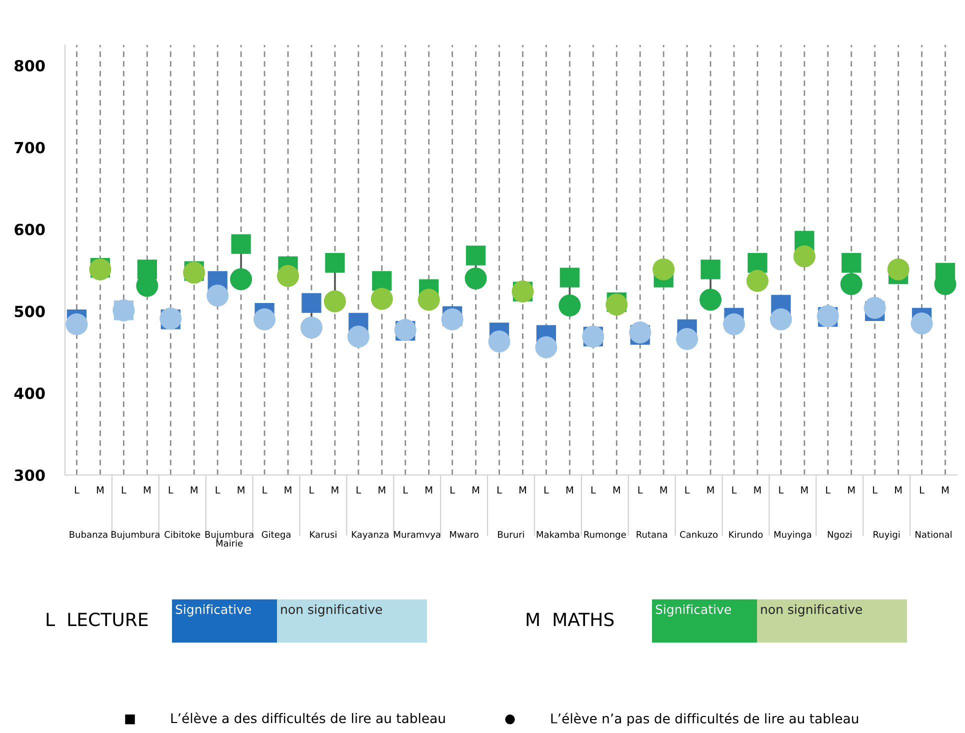  What do you see at coordinates (464, 534) in the screenshot?
I see `text: Mwaro` at bounding box center [464, 534].